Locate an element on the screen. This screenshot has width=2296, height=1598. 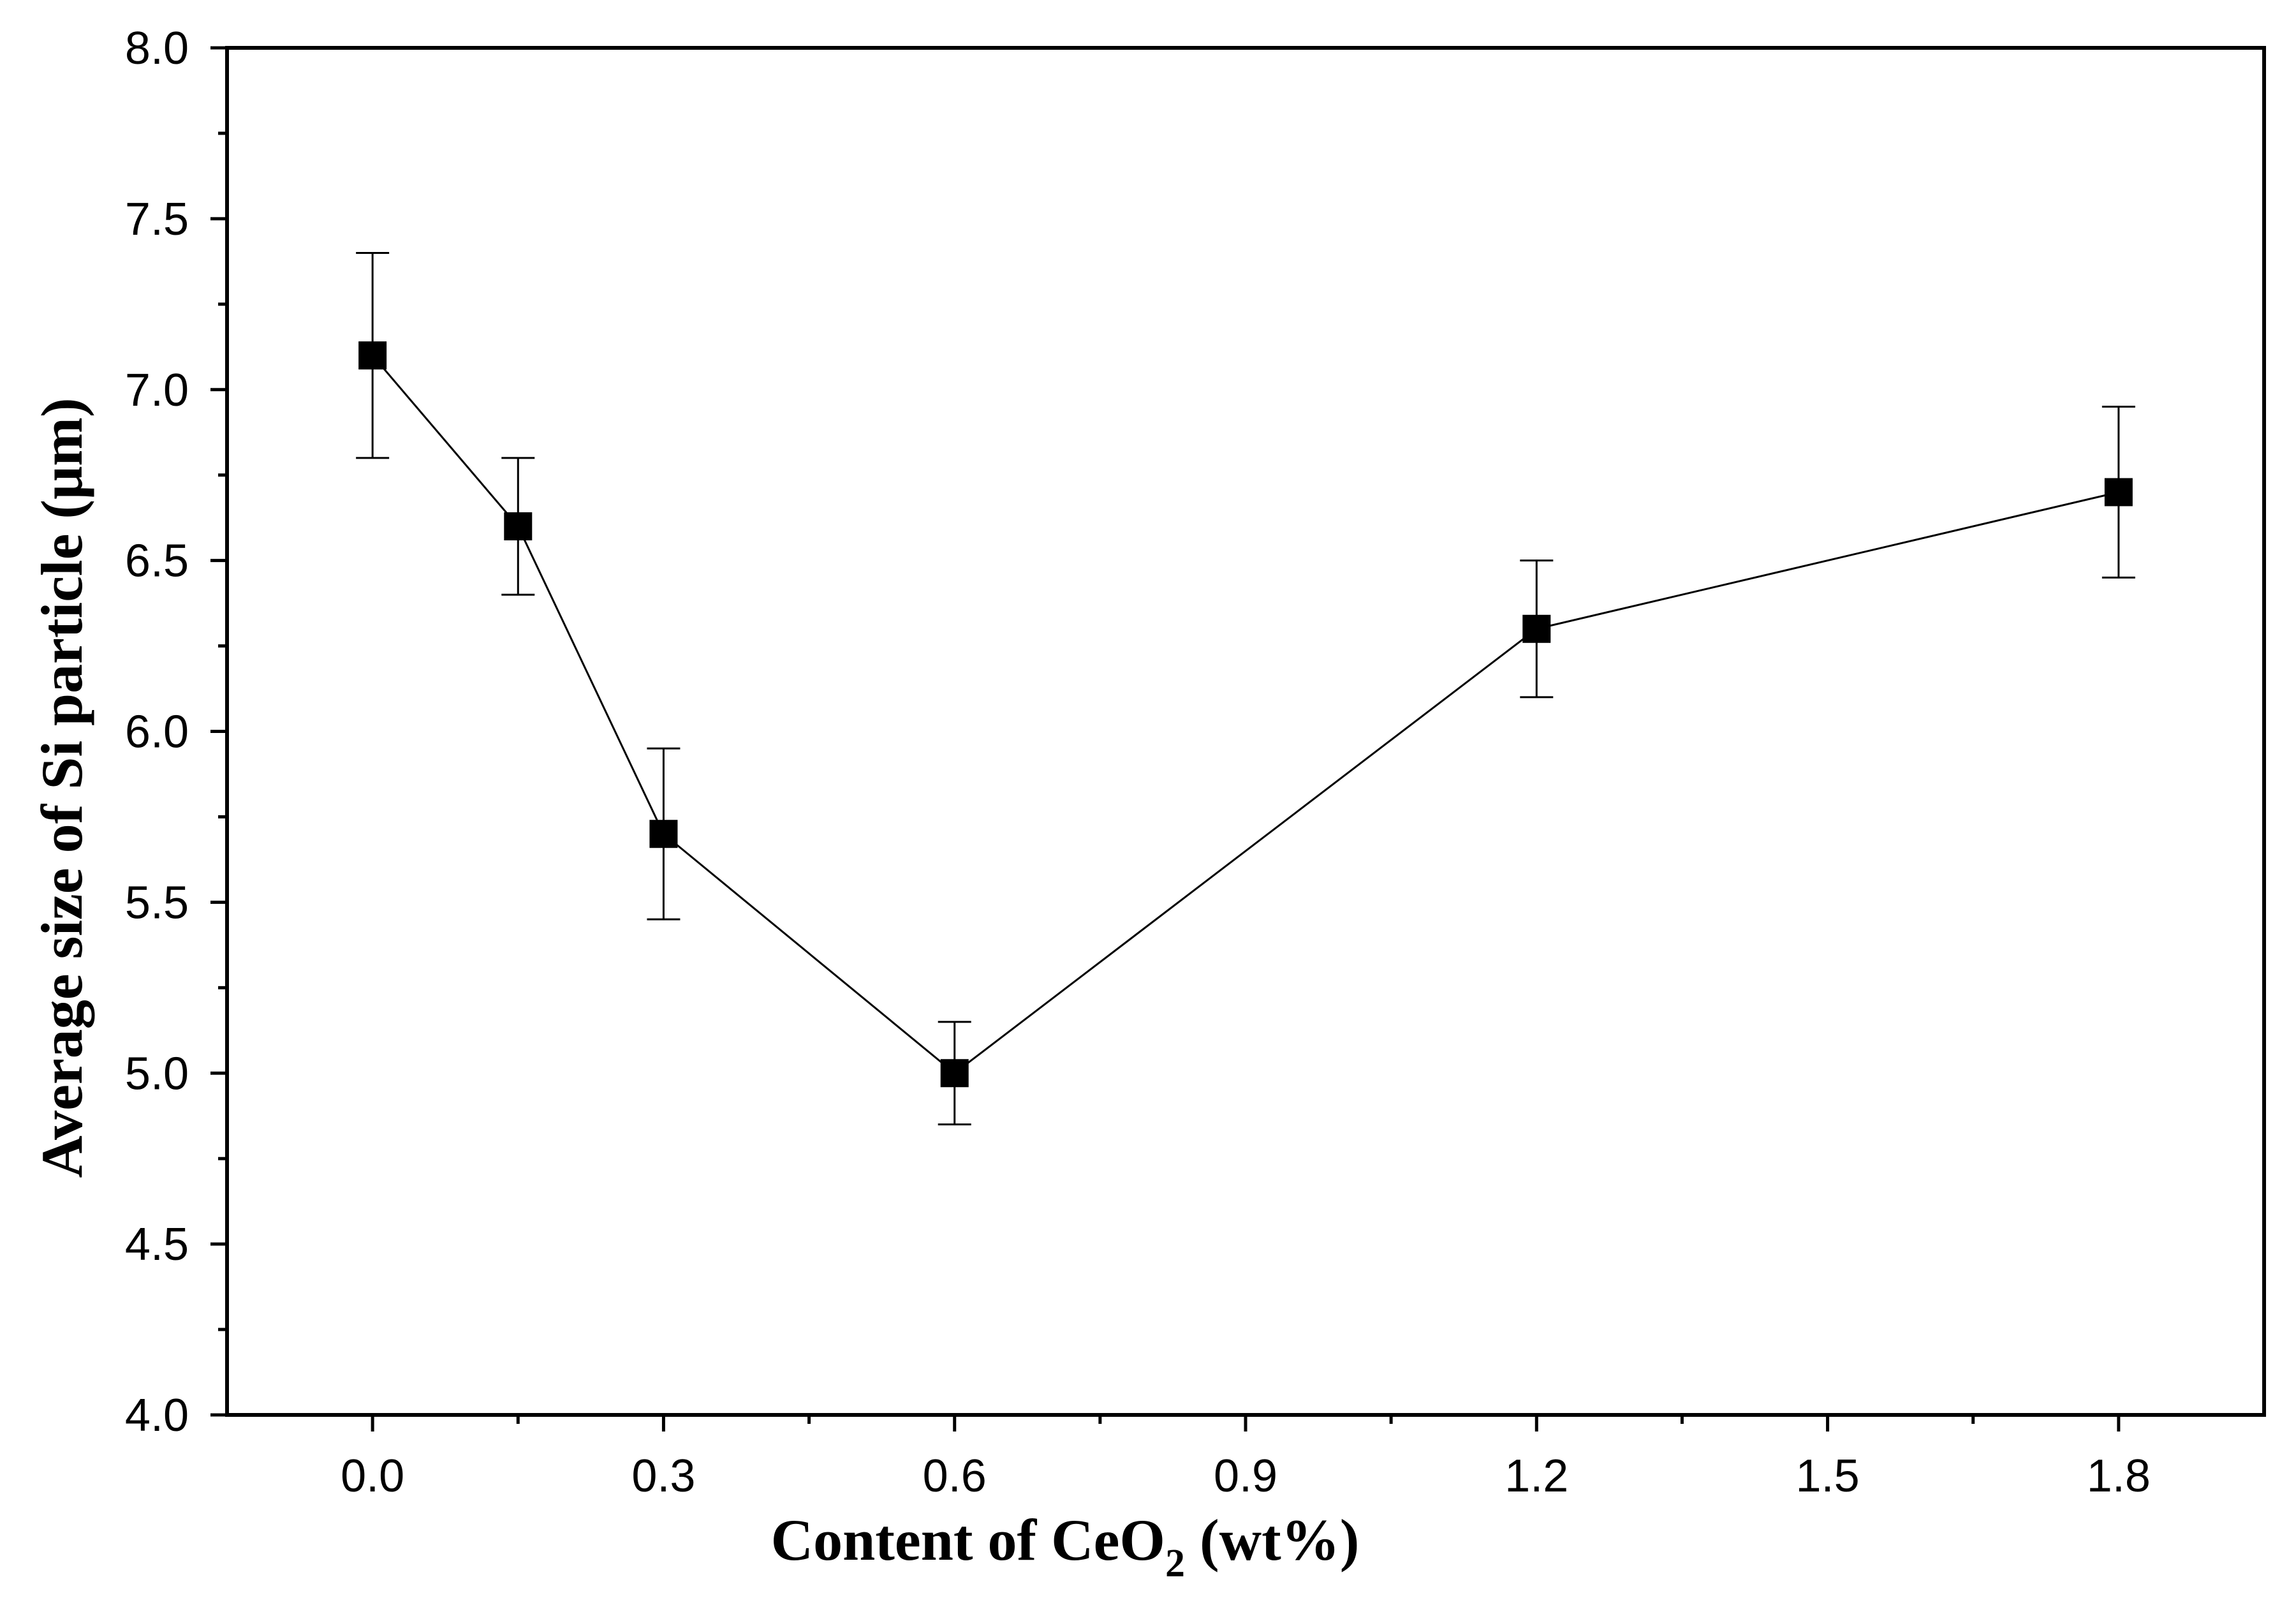
y-tick-label: 4.0 is located at coordinates (157, 1415).